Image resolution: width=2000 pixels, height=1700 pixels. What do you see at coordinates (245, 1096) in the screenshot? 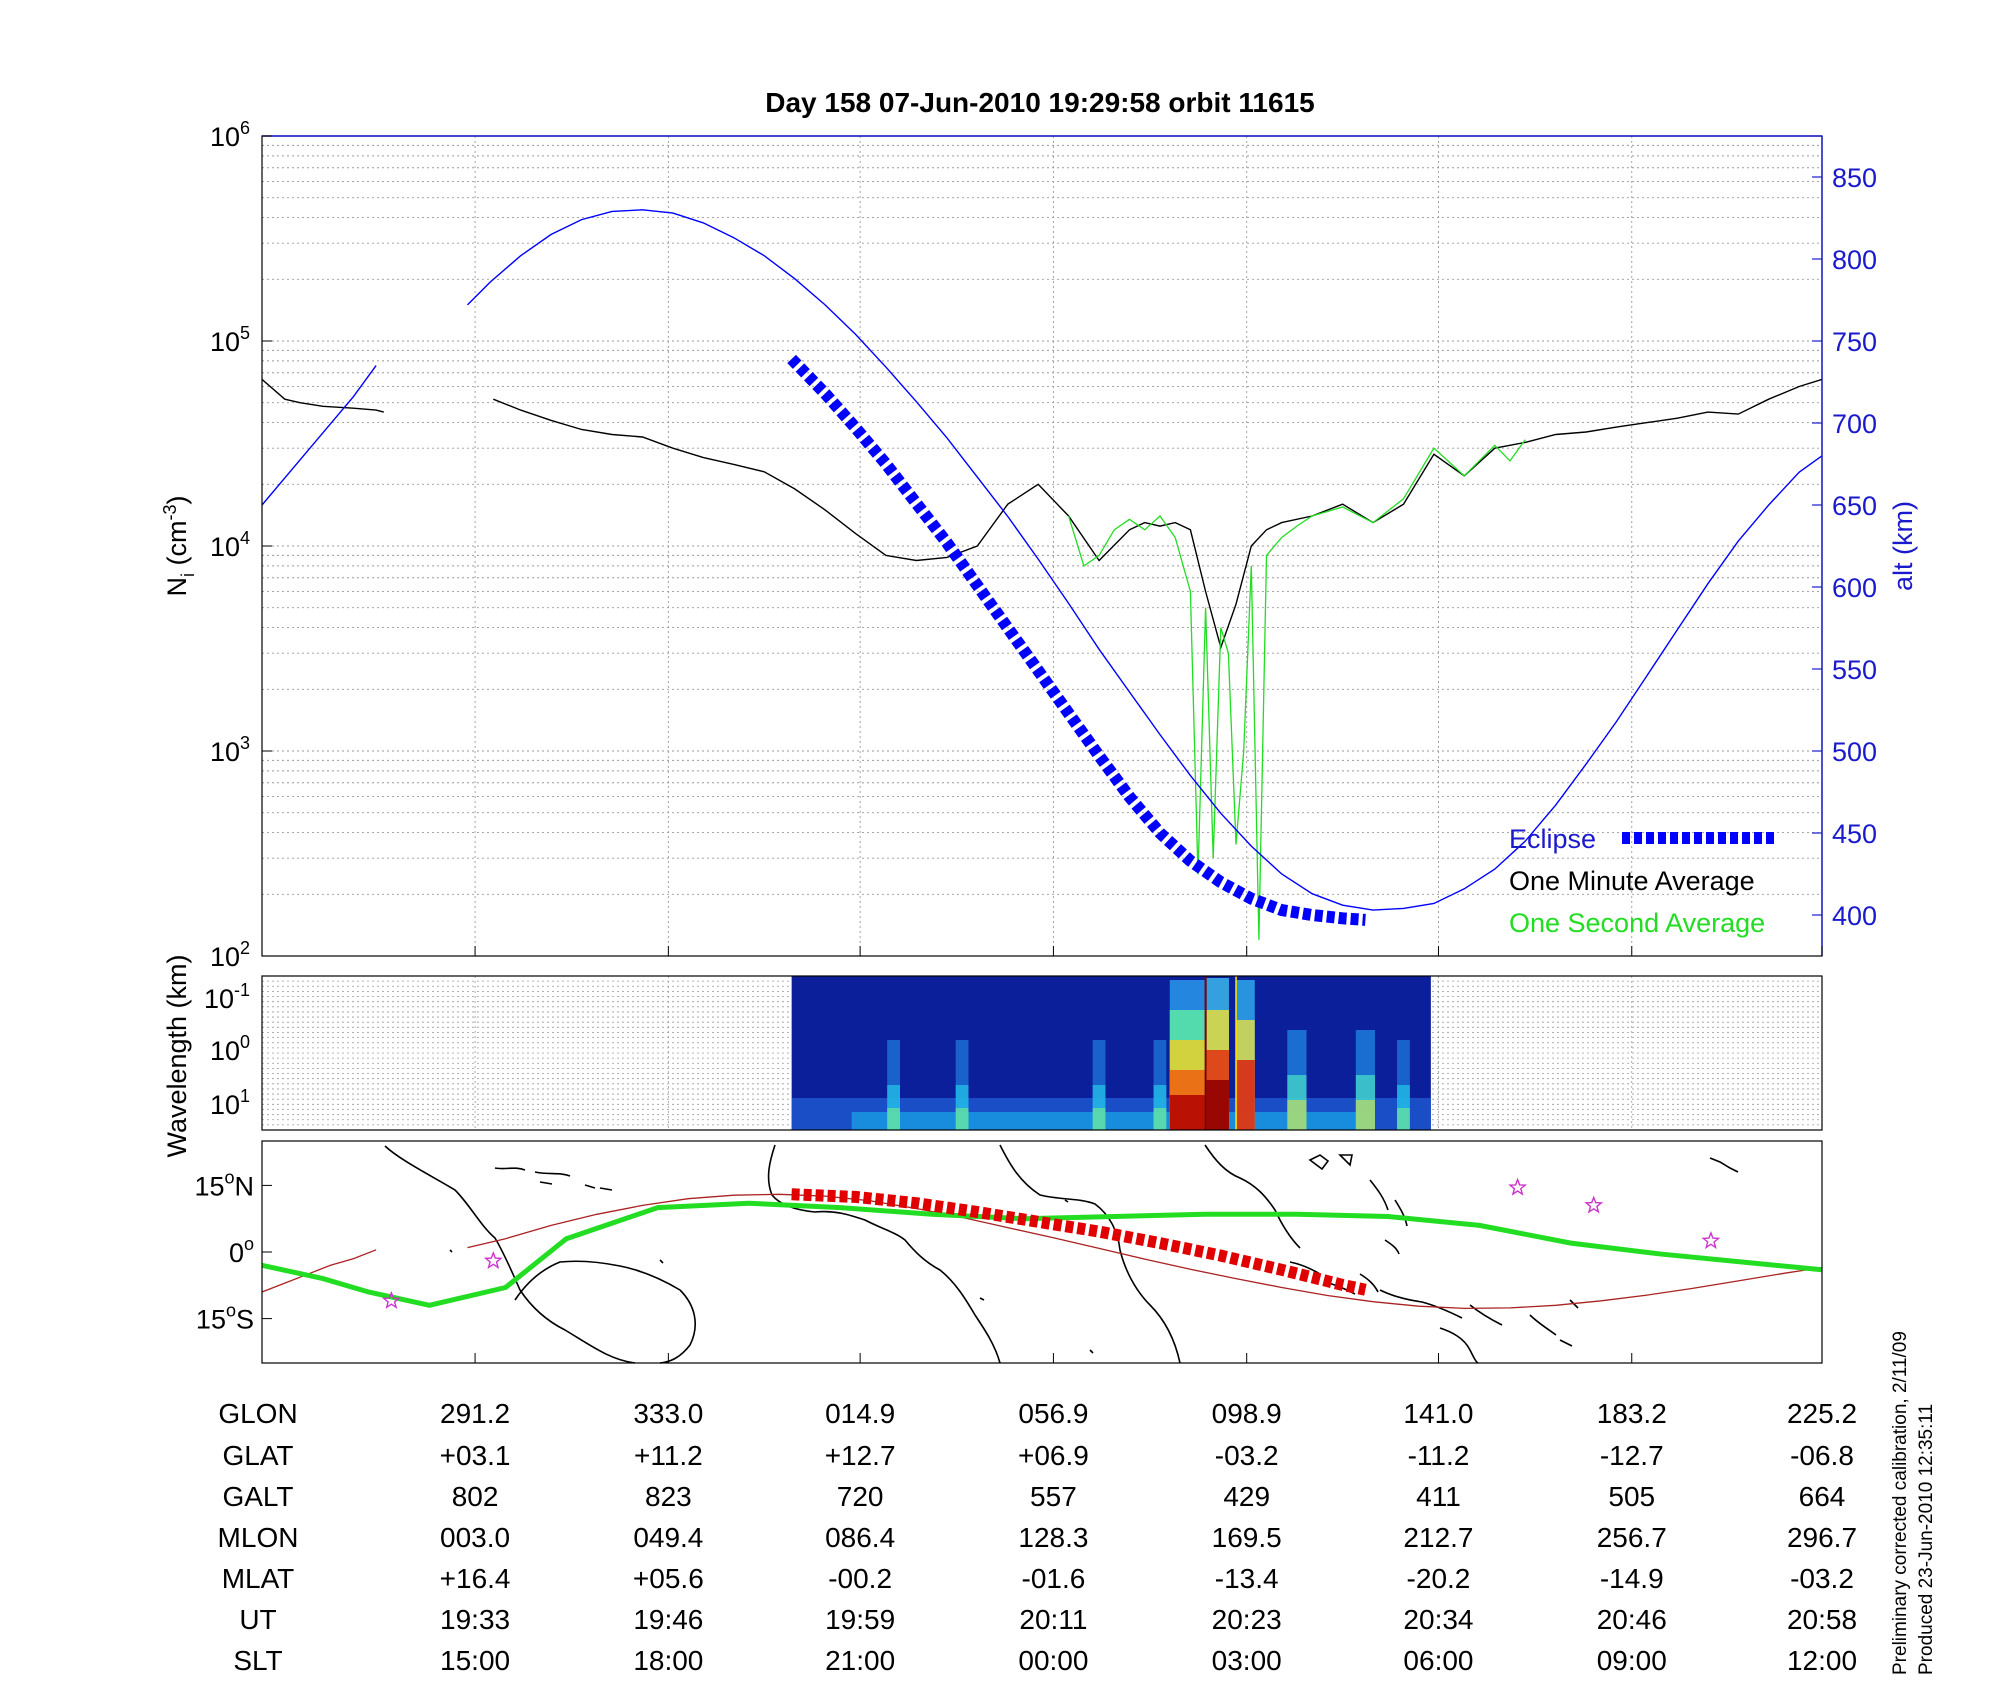
I see `tick-exp: 1` at bounding box center [245, 1096].